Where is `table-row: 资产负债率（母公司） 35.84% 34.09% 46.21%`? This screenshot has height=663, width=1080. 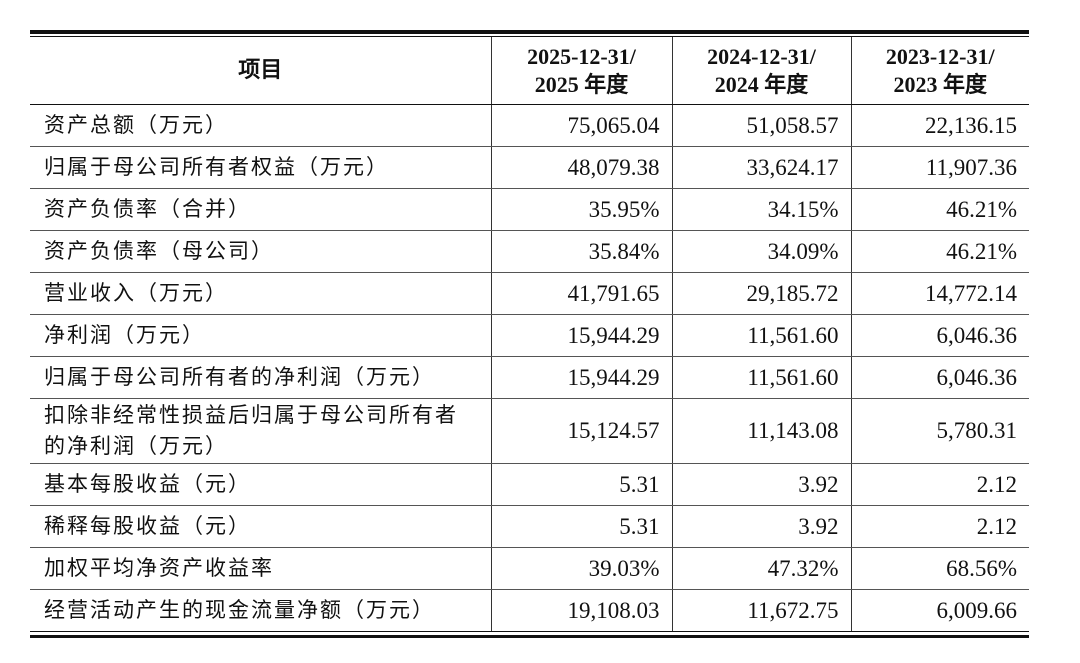 table-row: 资产负债率（母公司） 35.84% 34.09% 46.21% is located at coordinates (529, 251).